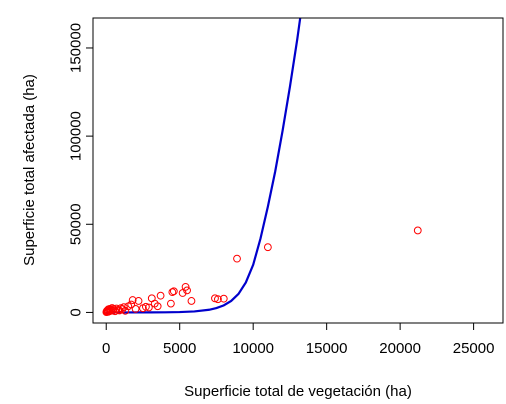 Image resolution: width=506 pixels, height=404 pixels. Describe the element at coordinates (400, 348) in the screenshot. I see `x-tick-label: 20000` at that location.